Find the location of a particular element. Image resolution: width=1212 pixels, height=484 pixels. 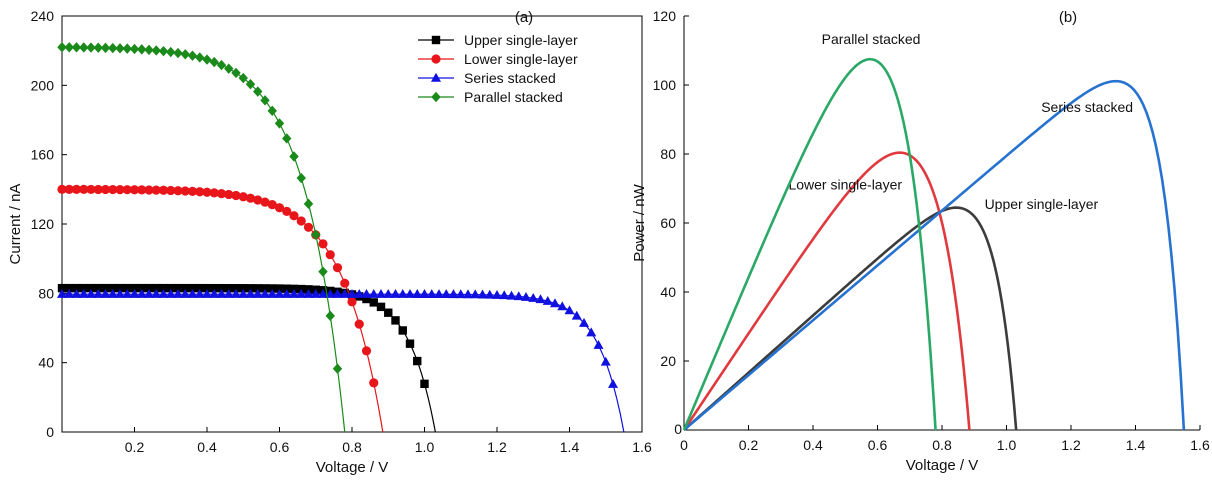

legend-label-3: Parallel stacked is located at coordinates (513, 97).